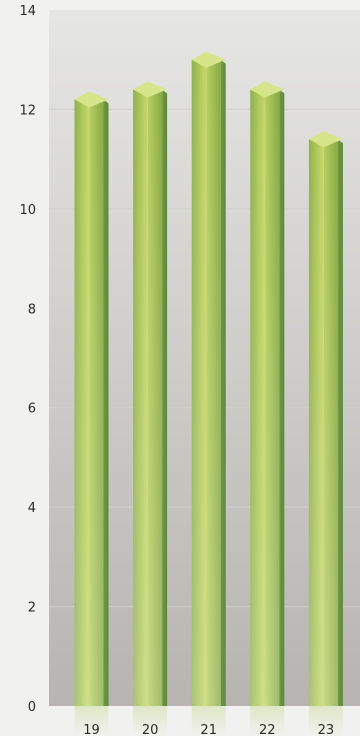  What do you see at coordinates (27, 359) in the screenshot?
I see `y-axis: 0 2 4 6 8 10 12 14` at bounding box center [27, 359].